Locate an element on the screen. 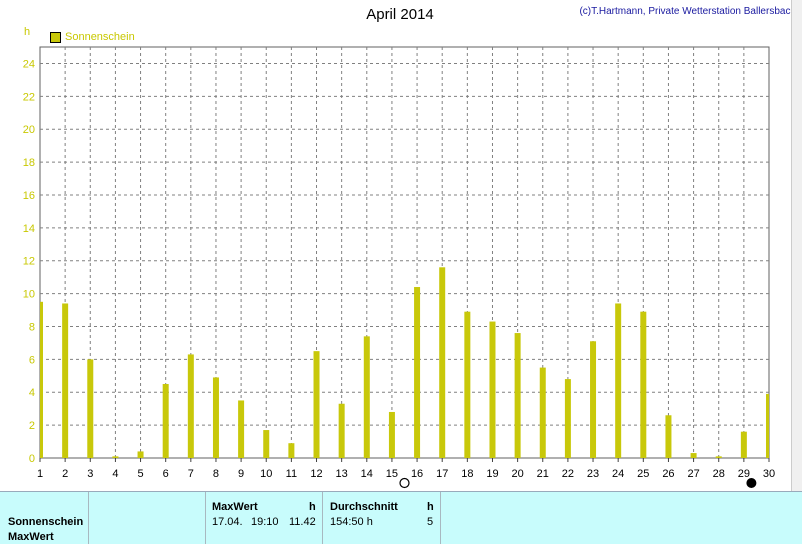 The width and height of the screenshot is (802, 544). row-label-maxwert: MaxWert is located at coordinates (31, 537).